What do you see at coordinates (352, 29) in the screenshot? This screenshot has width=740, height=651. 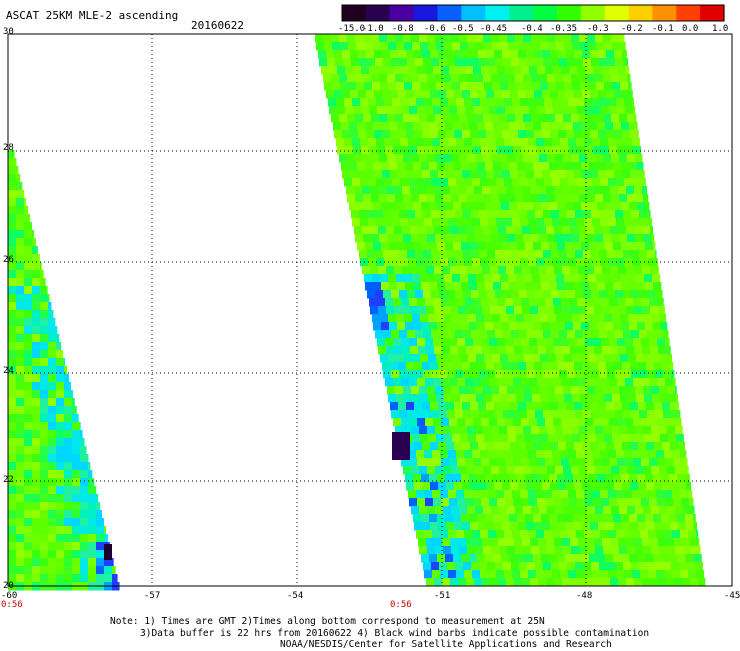 I see `colorbar-label: -15.0` at bounding box center [352, 29].